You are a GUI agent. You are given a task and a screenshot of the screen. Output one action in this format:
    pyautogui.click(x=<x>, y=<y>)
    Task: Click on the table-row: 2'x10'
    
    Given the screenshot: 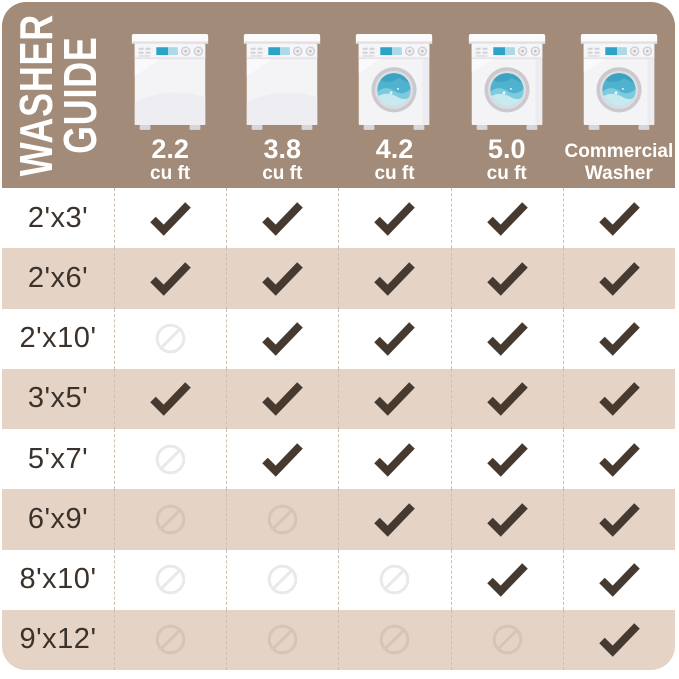 What is the action you would take?
    pyautogui.click(x=338, y=338)
    